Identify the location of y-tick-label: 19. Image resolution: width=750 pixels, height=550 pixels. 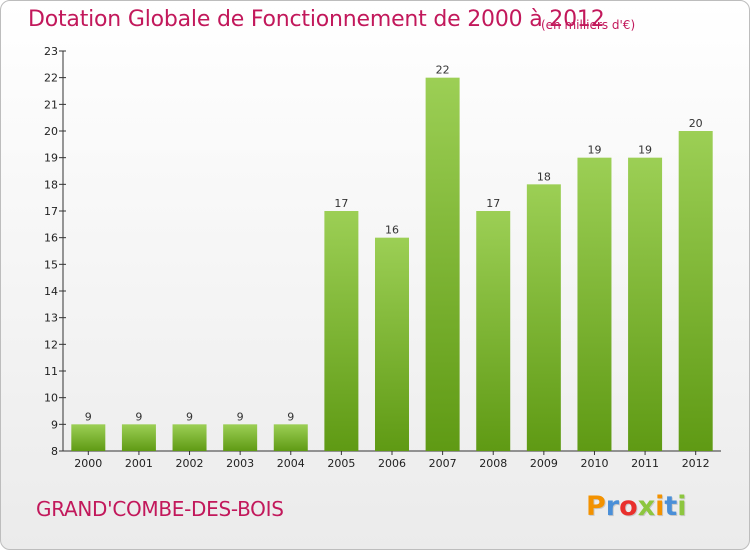
(51, 158).